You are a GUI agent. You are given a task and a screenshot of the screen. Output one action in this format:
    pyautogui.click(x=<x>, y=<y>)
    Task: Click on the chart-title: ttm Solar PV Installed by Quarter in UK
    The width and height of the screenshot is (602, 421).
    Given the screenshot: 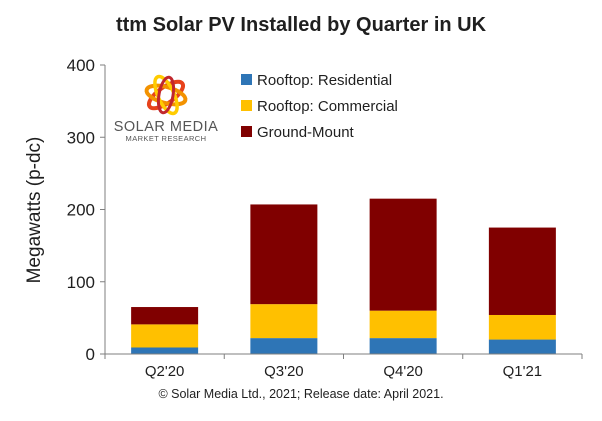 What is the action you would take?
    pyautogui.click(x=301, y=25)
    